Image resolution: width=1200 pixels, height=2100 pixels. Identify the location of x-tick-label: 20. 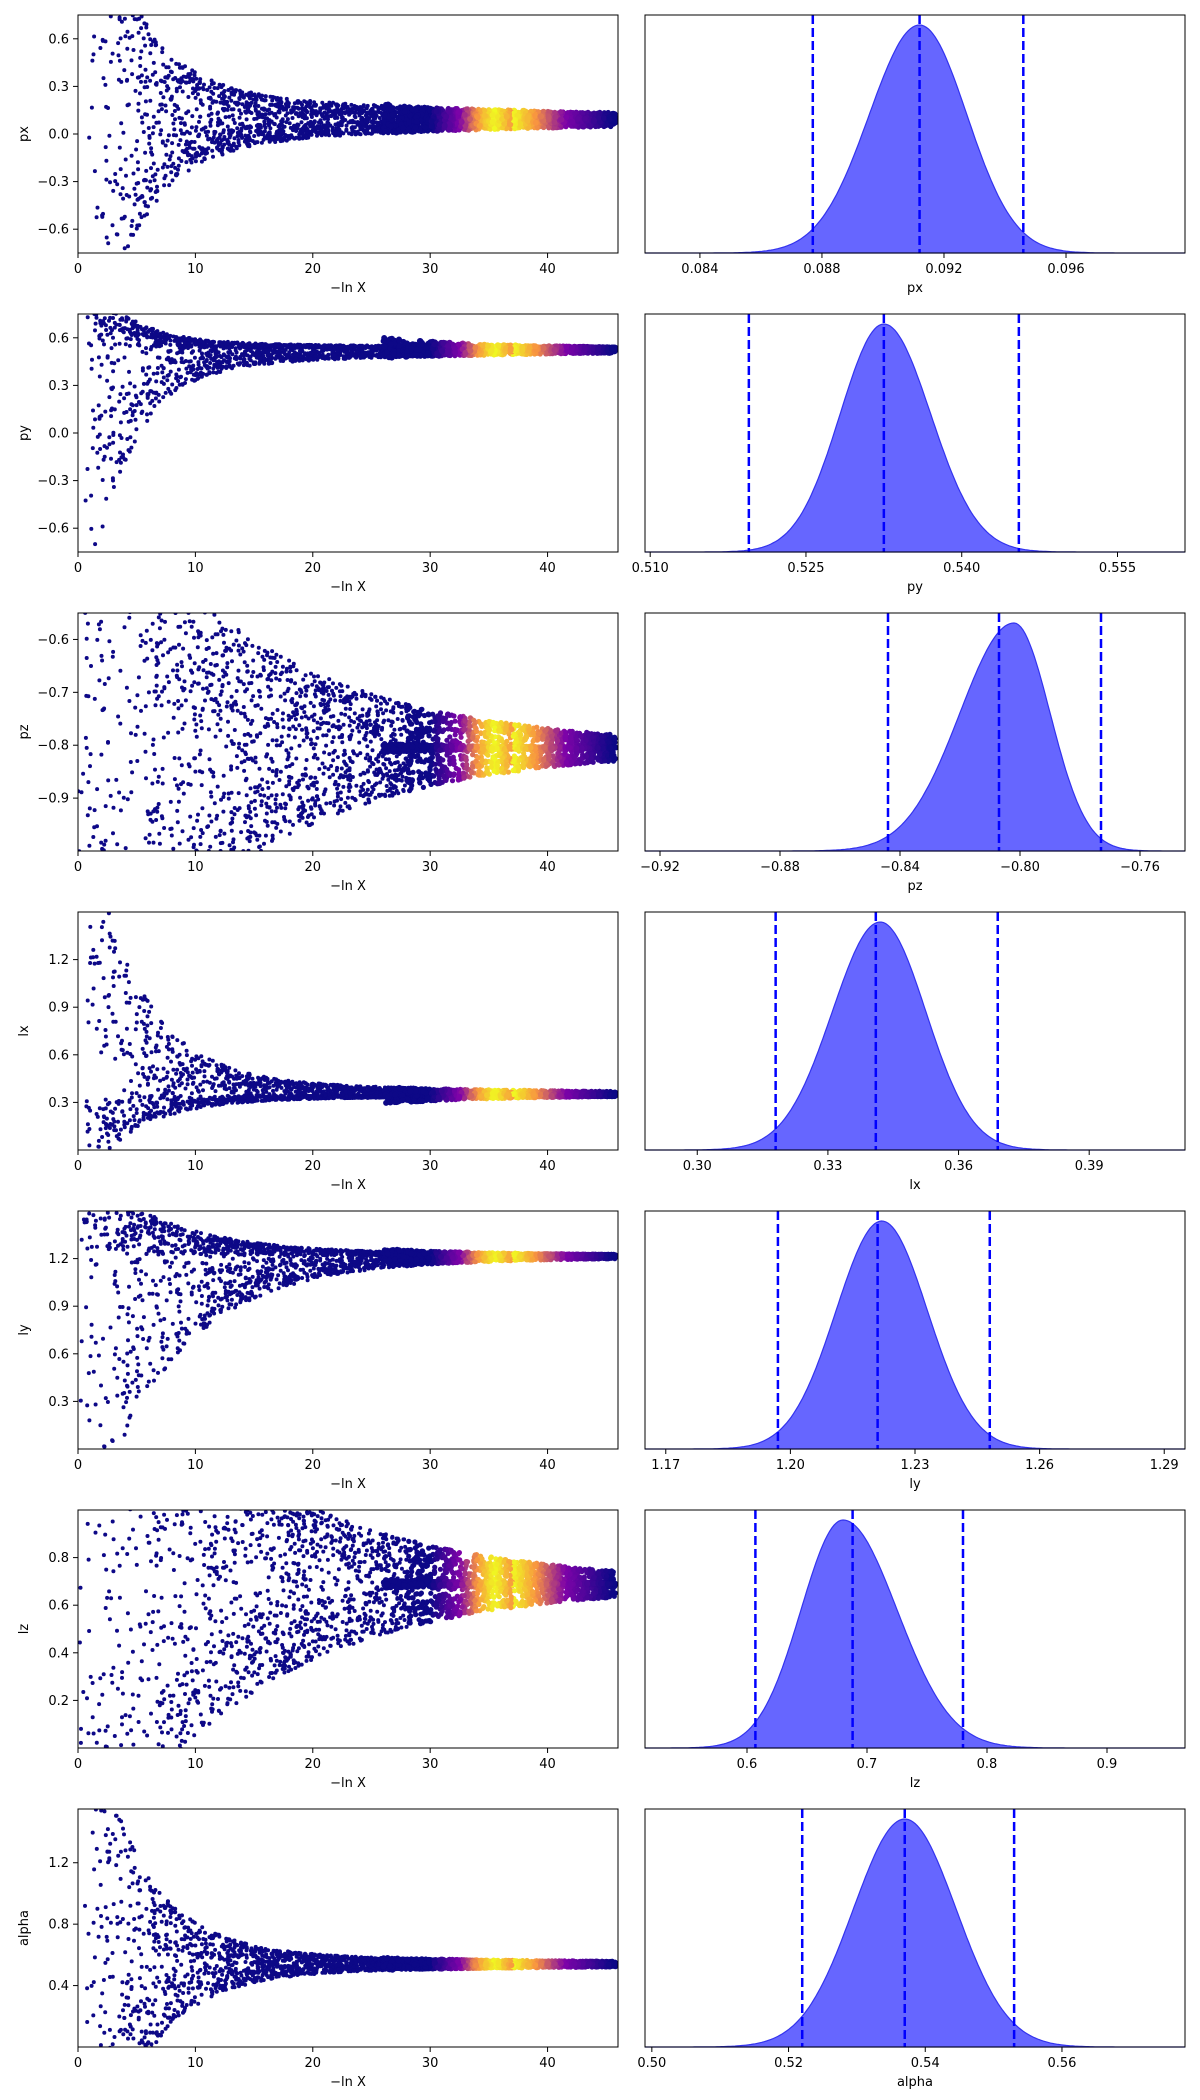
(313, 269).